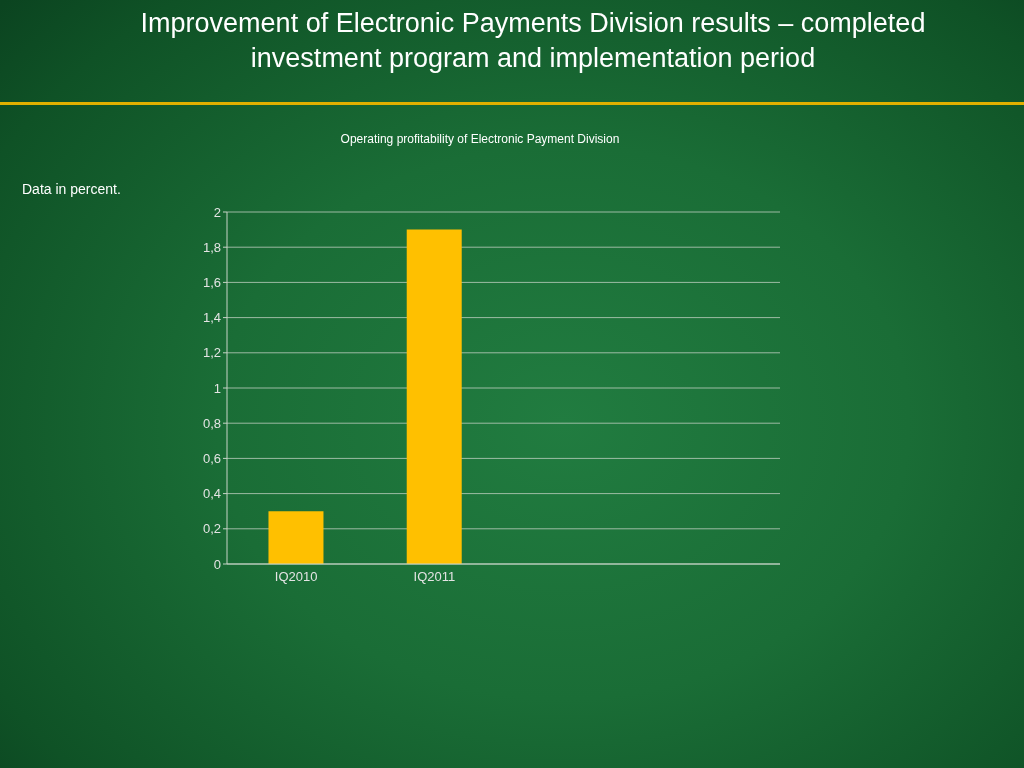 The image size is (1024, 768). Describe the element at coordinates (217, 212) in the screenshot. I see `y-tick-label: 2` at that location.